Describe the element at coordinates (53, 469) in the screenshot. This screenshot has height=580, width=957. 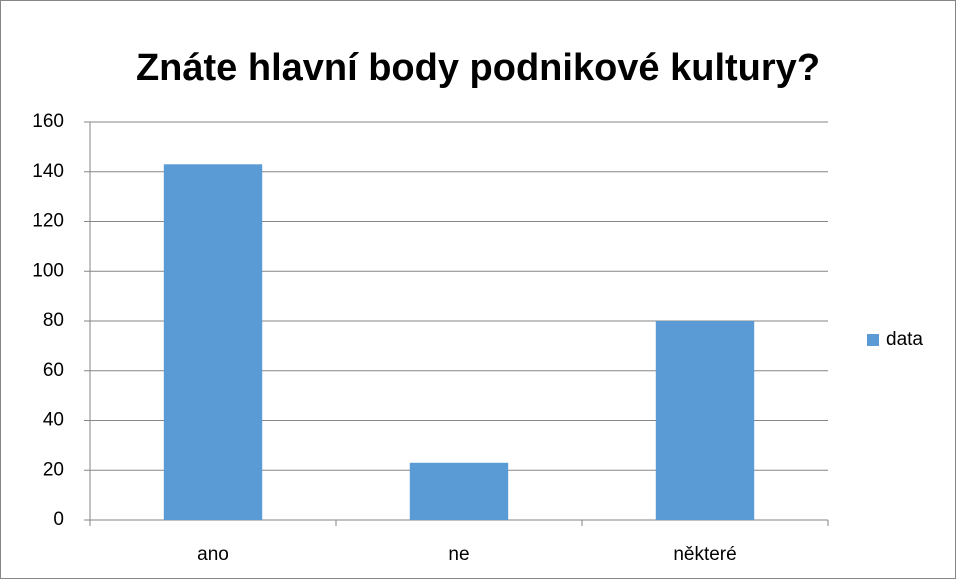
I see `y-tick-label: 20` at that location.